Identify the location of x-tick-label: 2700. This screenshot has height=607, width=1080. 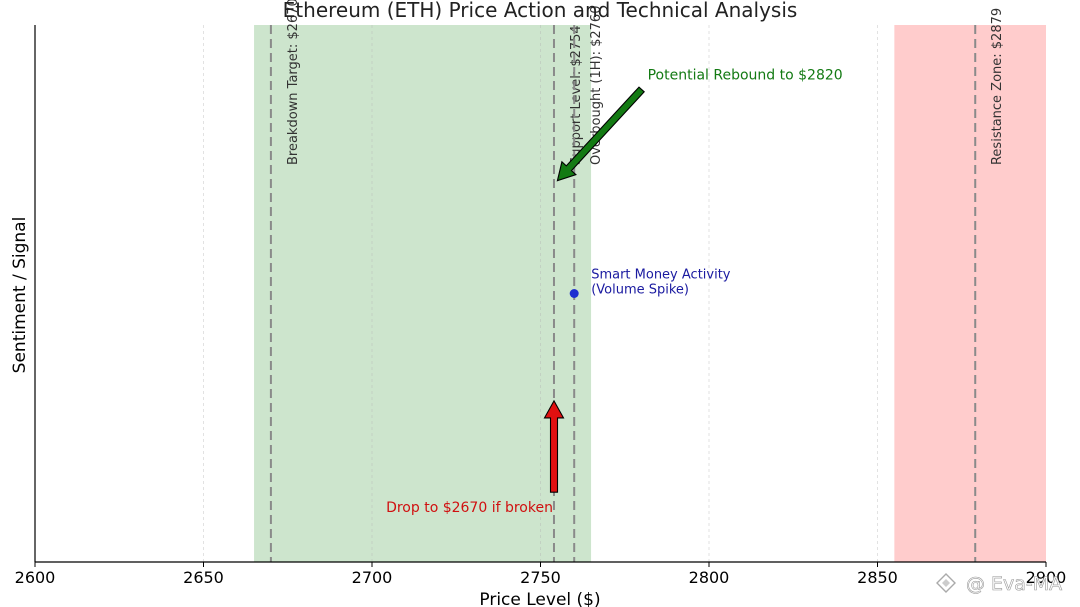
(372, 577).